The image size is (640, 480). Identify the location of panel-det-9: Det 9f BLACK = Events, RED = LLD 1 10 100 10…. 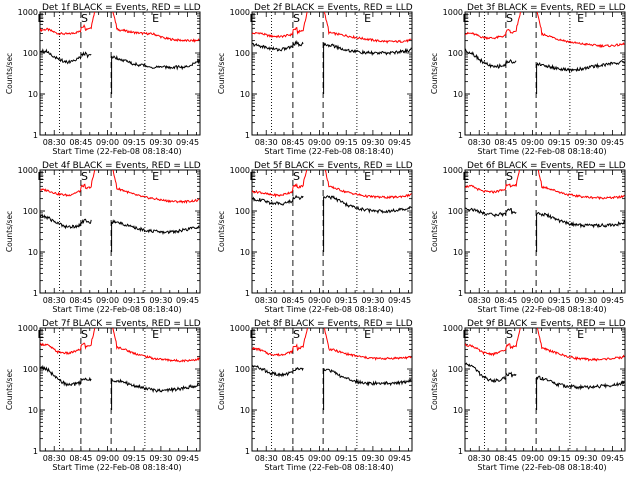
(528, 395).